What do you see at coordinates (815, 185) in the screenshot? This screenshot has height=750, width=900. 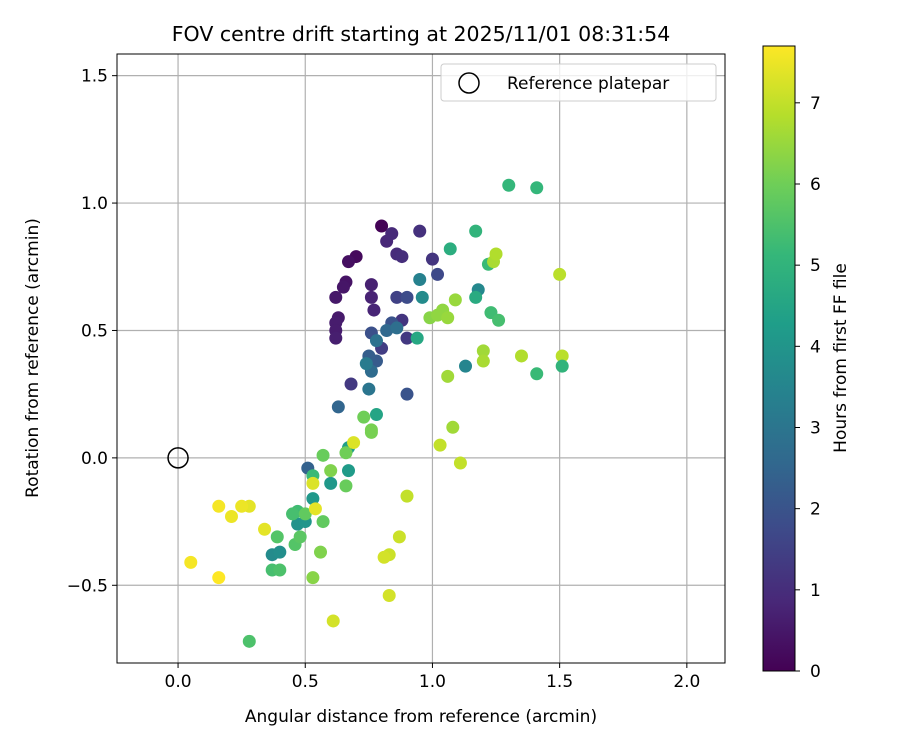 I see `colorbar-tick-label: 6` at bounding box center [815, 185].